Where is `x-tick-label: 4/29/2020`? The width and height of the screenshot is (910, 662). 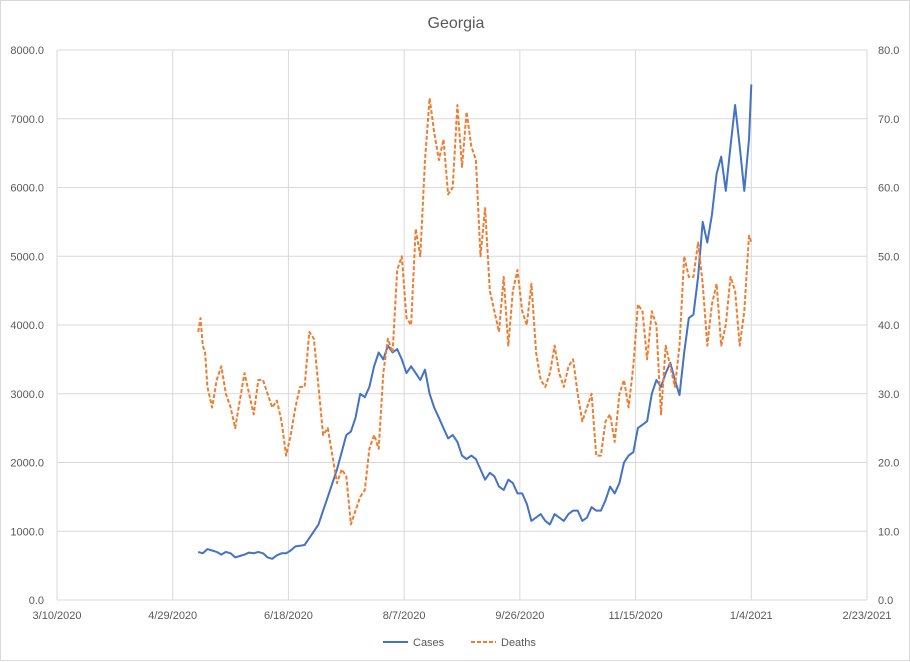 x-tick-label: 4/29/2020 is located at coordinates (172, 616).